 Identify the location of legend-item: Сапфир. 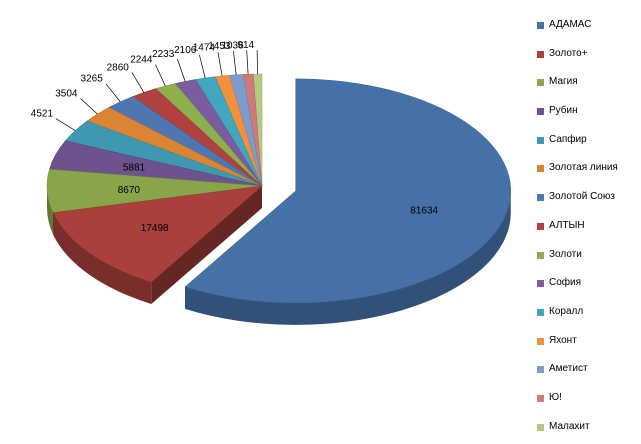
(585, 143).